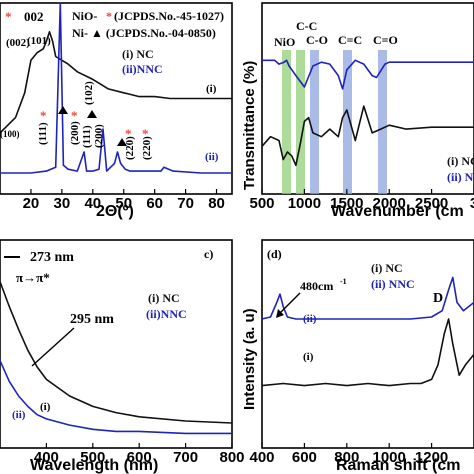 This screenshot has width=474, height=474. What do you see at coordinates (385, 40) in the screenshot?
I see `band-label-ceo: C=O` at bounding box center [385, 40].